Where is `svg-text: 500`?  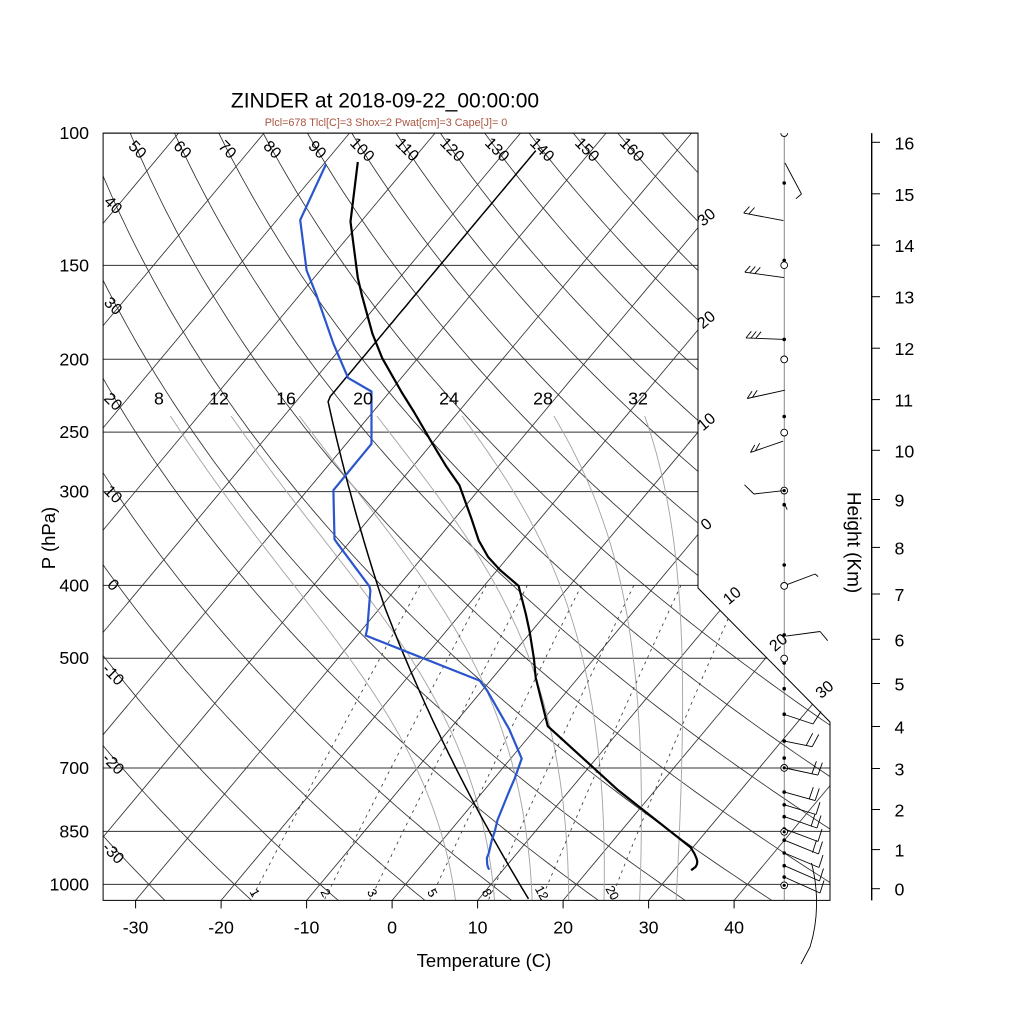
svg-text: 500 is located at coordinates (74, 658).